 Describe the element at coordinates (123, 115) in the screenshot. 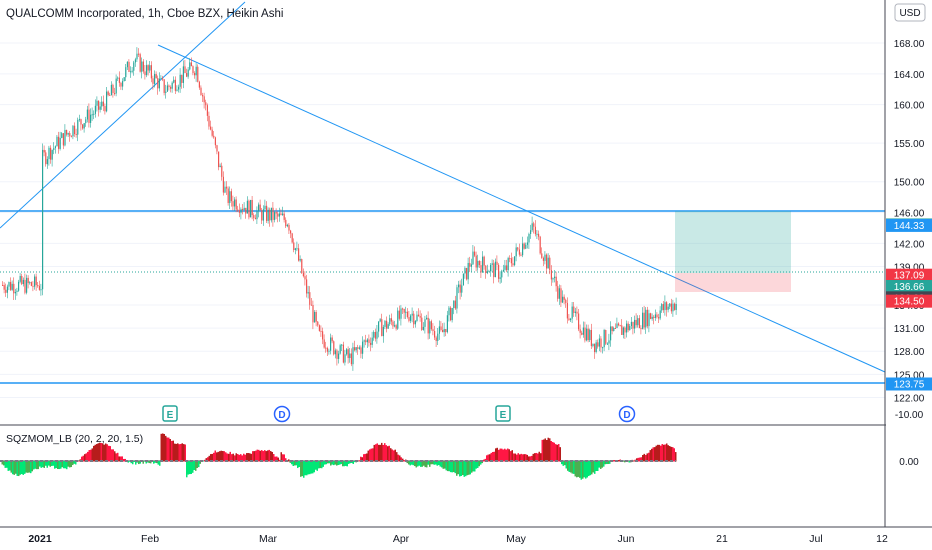

I see `trend-line-up` at that location.